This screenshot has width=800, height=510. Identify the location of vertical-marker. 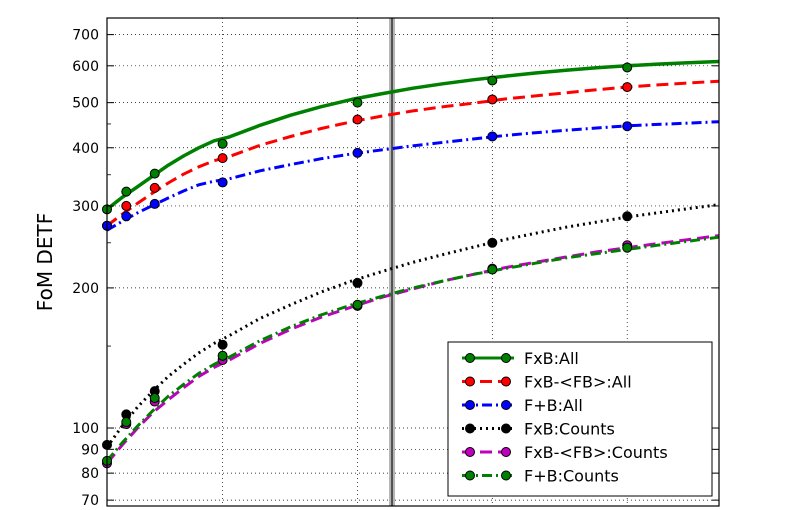
(392, 262).